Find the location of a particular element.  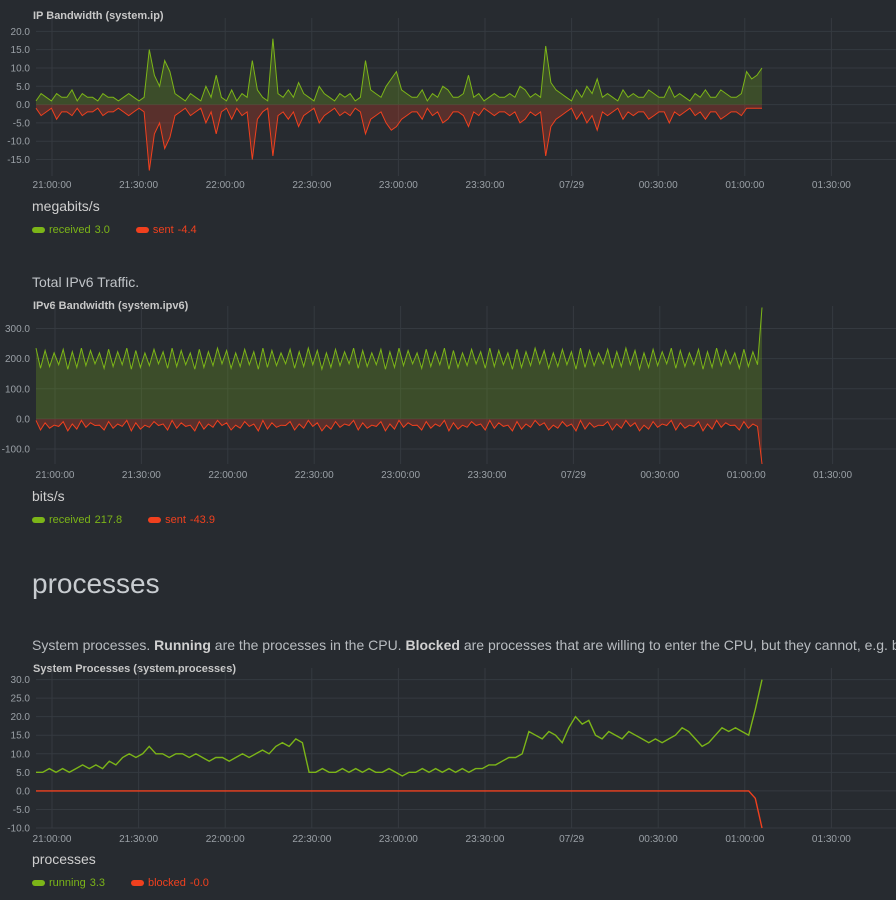

legend-value: 3.3 is located at coordinates (97, 883).